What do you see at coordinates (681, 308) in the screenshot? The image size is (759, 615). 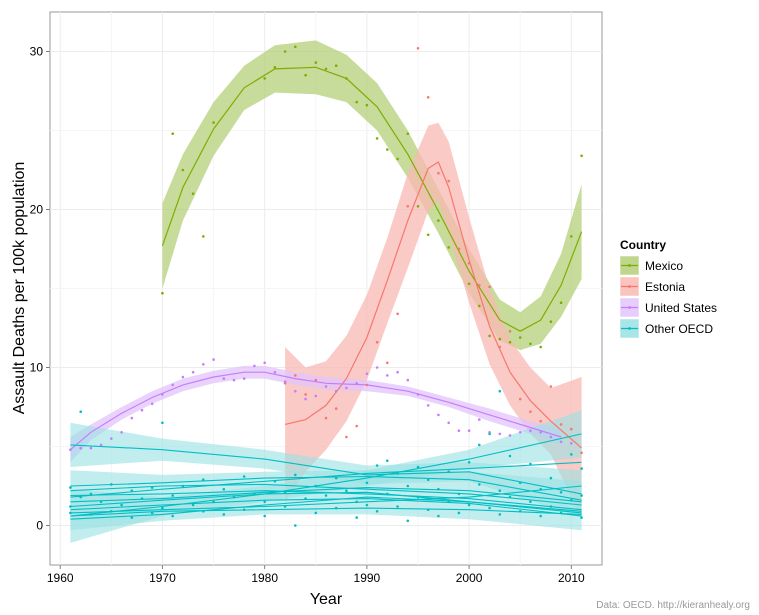 I see `legend-label-united-states: United States` at bounding box center [681, 308].